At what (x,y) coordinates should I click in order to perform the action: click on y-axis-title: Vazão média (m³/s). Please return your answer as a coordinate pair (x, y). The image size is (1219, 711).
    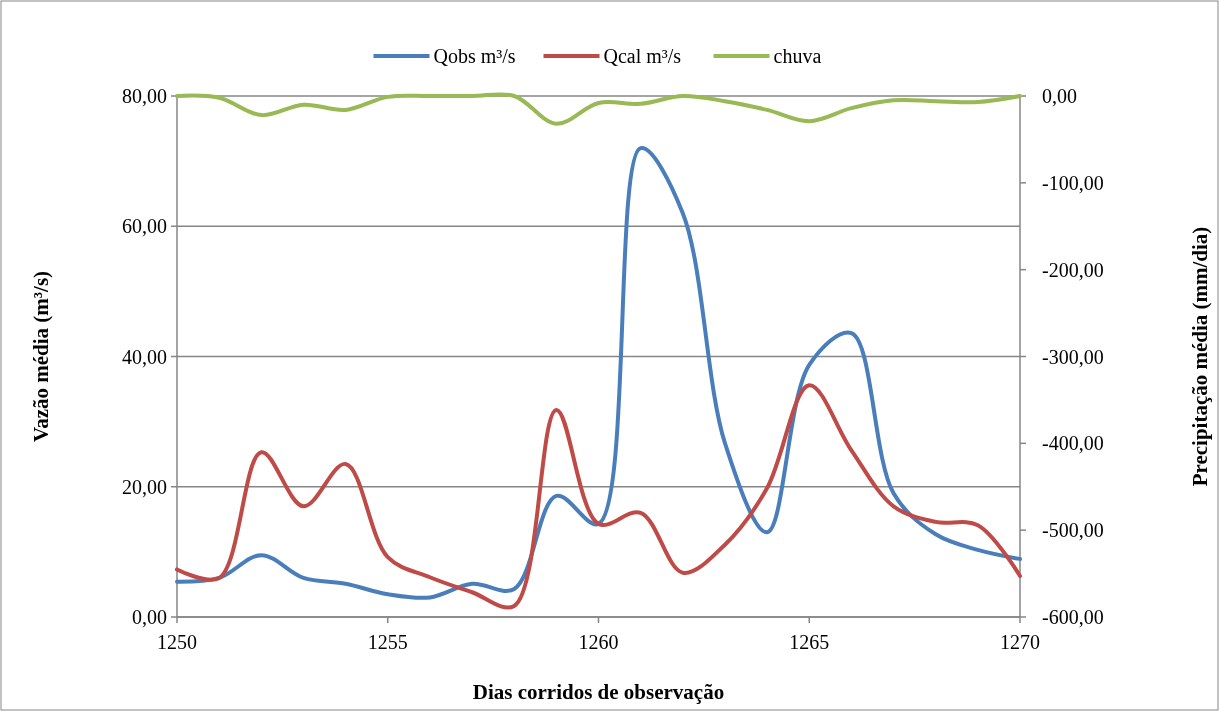
    Looking at the image, I should click on (41, 356).